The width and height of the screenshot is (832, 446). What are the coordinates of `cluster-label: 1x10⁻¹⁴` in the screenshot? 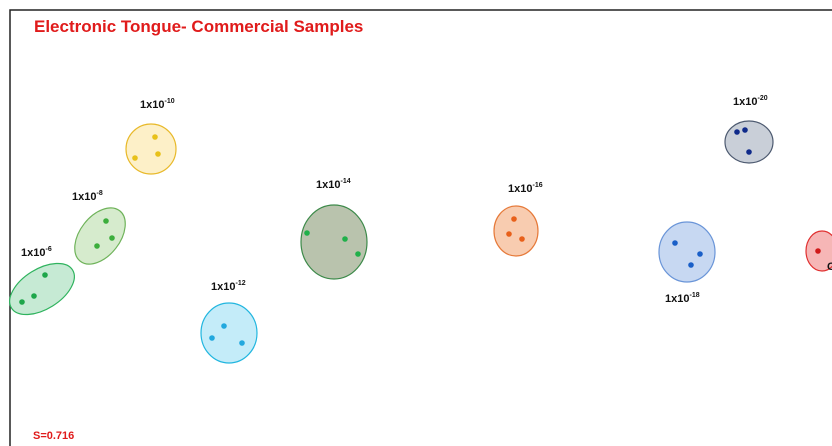 It's located at (333, 184).